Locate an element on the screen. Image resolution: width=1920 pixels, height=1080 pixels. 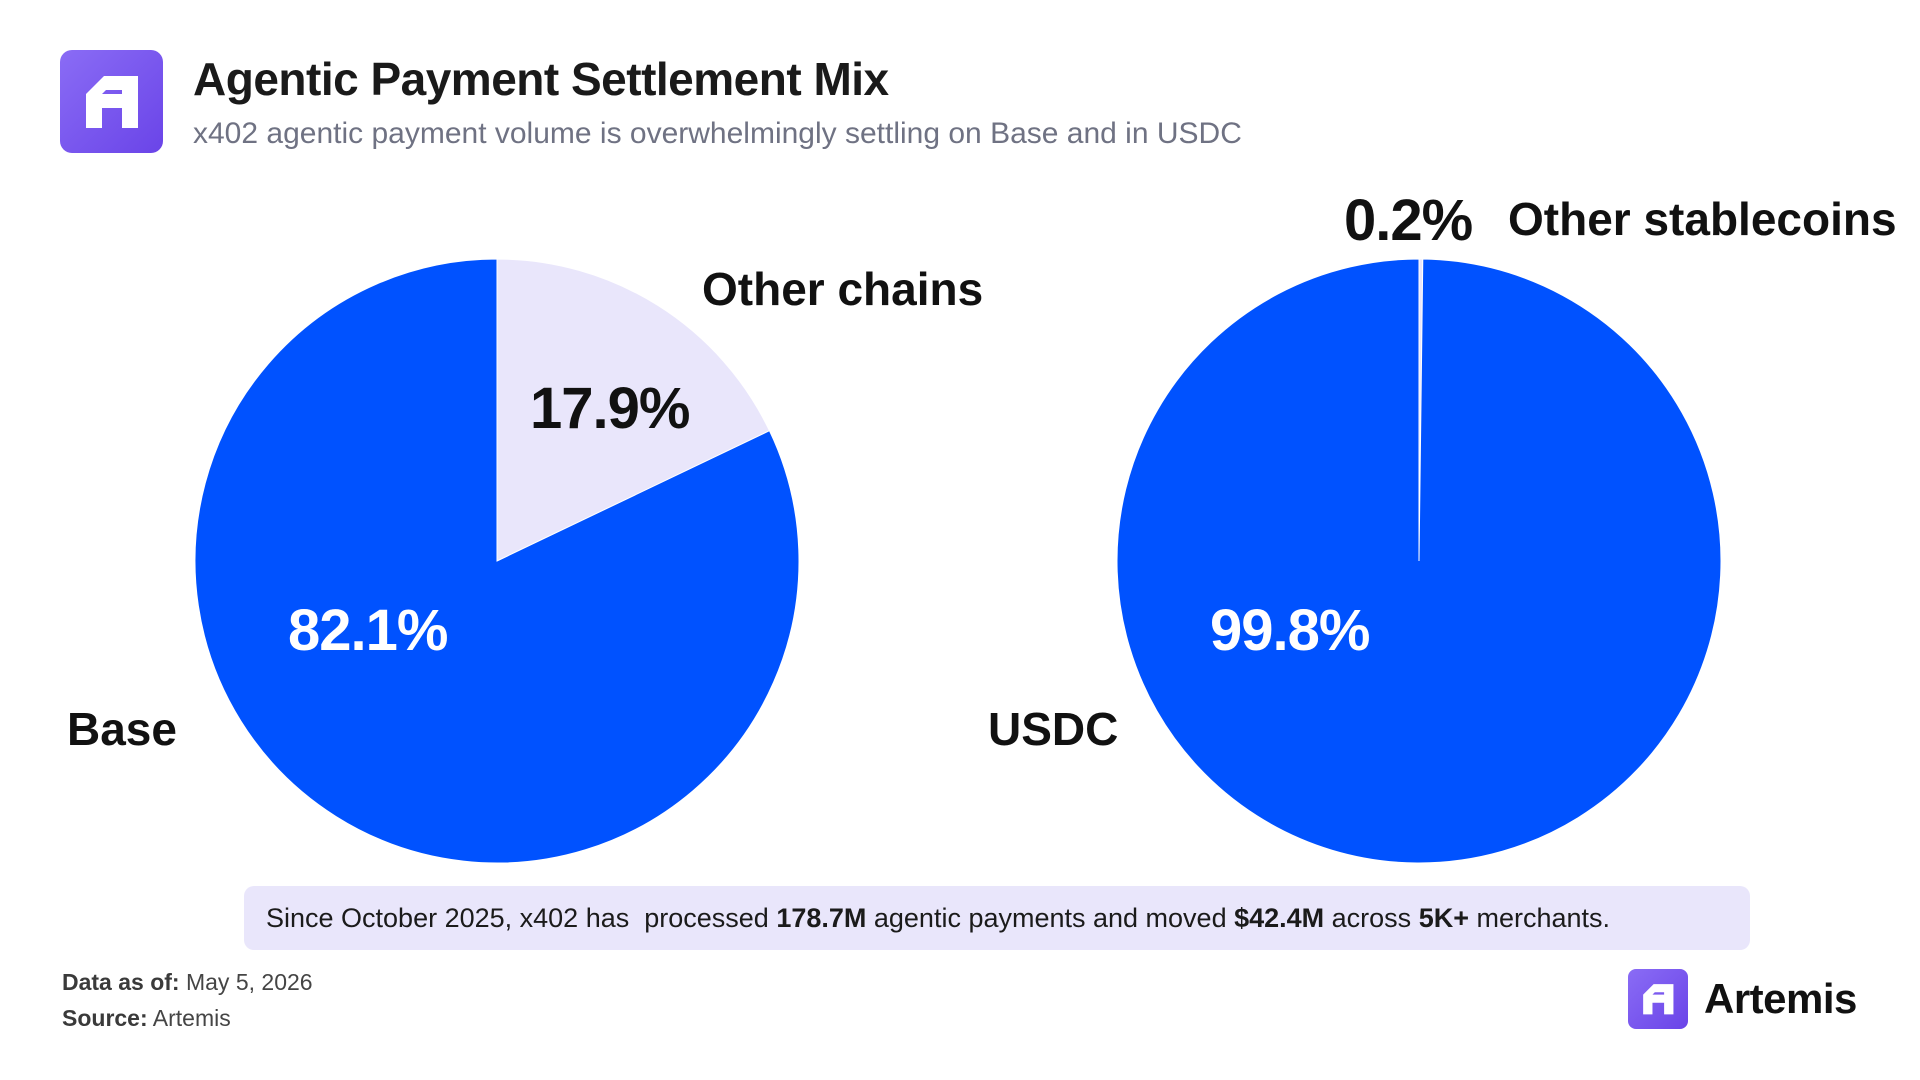
callout-prefix: Since October 2025, x402 has processed is located at coordinates (521, 917).